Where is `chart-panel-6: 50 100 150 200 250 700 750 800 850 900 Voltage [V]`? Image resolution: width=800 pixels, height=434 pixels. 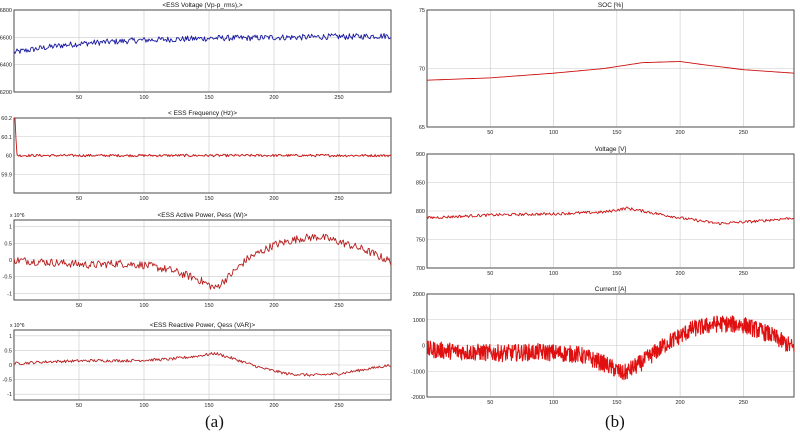 chart-panel-6: 50 100 150 200 250 700 750 800 850 900 Voltage [V] is located at coordinates (605, 211).